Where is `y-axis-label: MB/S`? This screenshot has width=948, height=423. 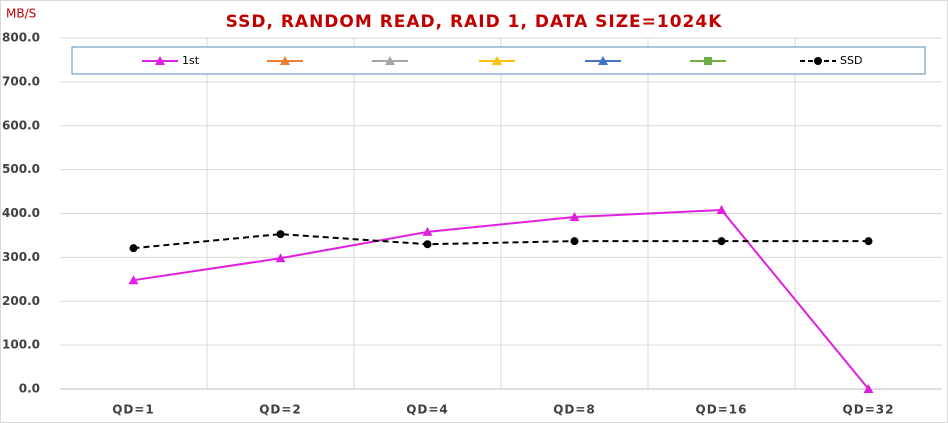 y-axis-label: MB/S is located at coordinates (21, 14).